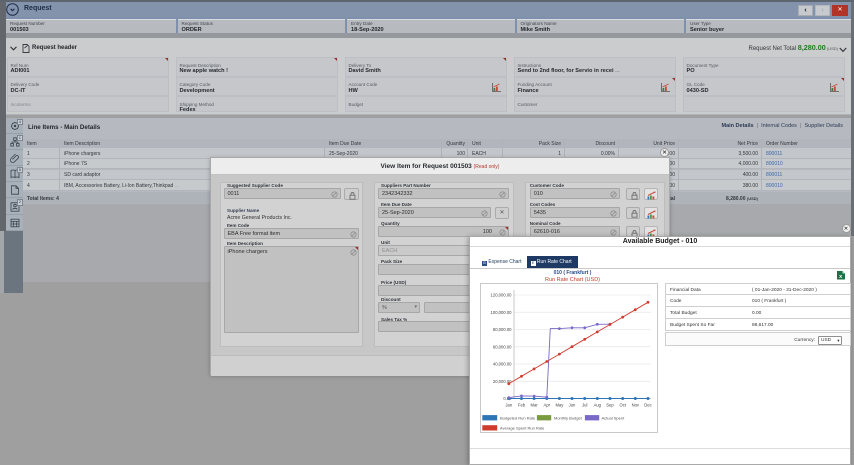 This screenshot has width=854, height=465. What do you see at coordinates (508, 405) in the screenshot?
I see `svg-text: Jan` at bounding box center [508, 405].